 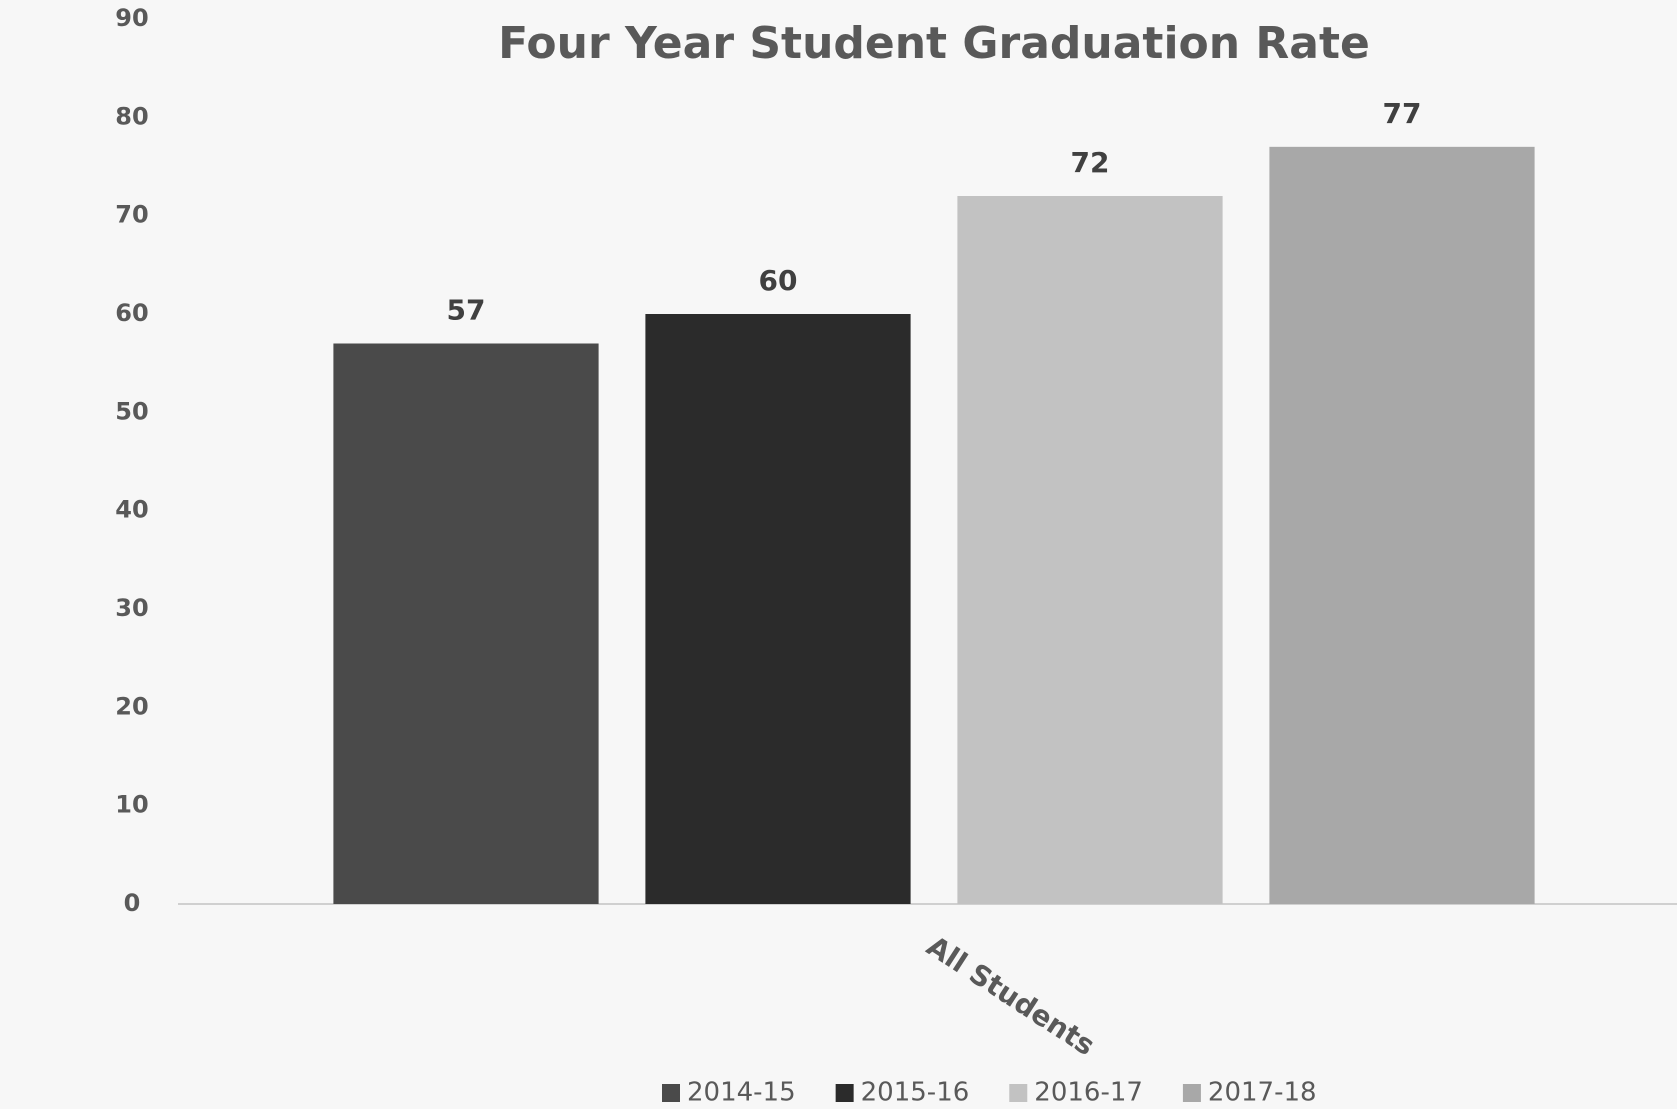 What do you see at coordinates (741, 1093) in the screenshot?
I see `legend-label: 2014-15` at bounding box center [741, 1093].